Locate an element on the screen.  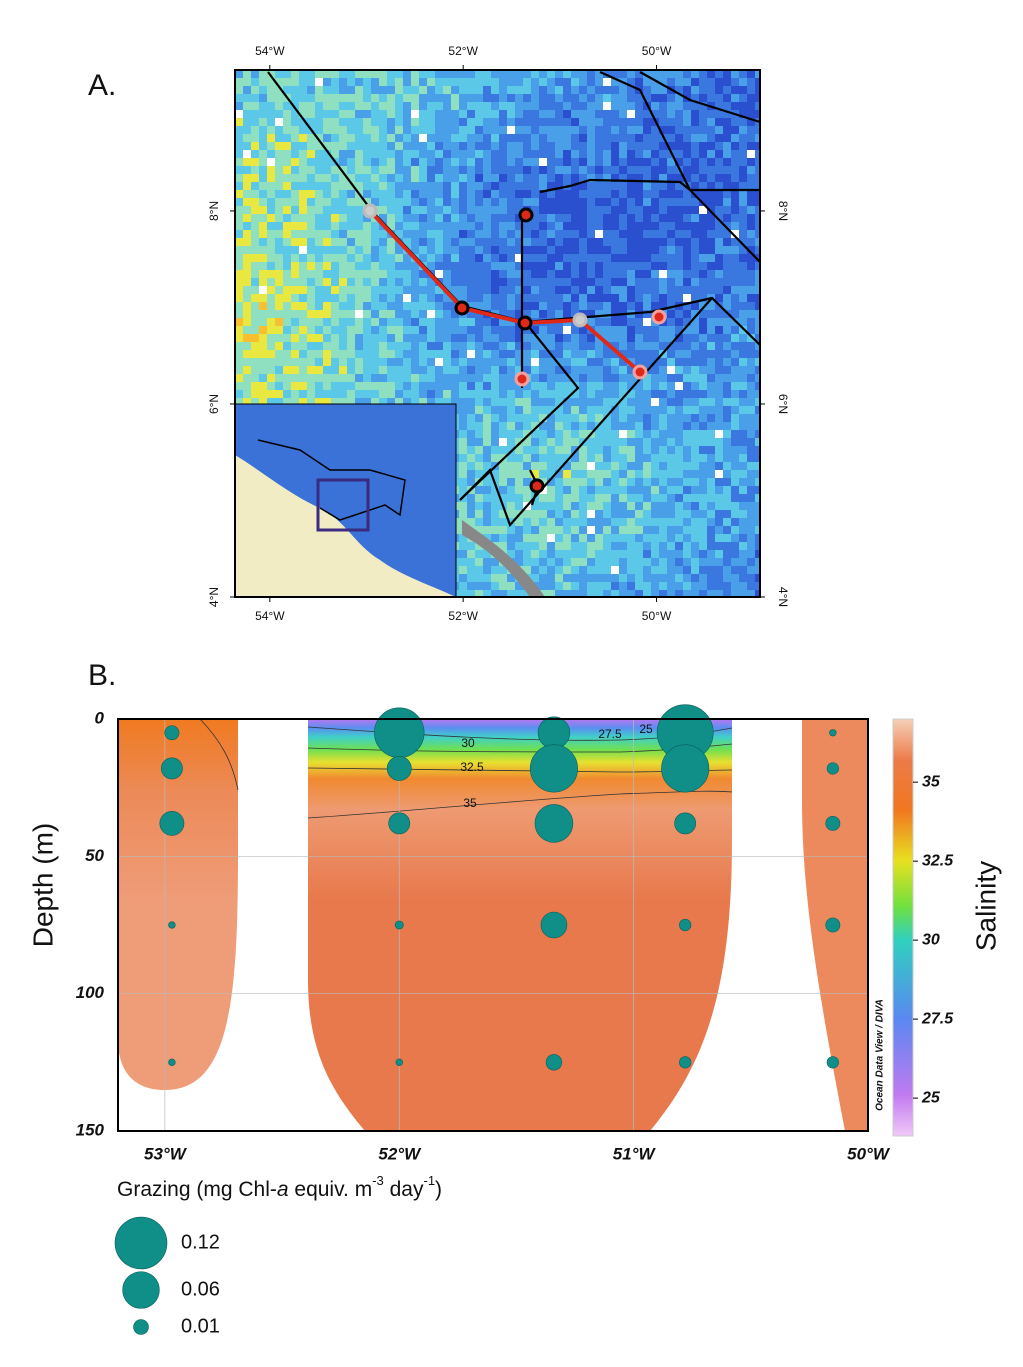
y-tick-label: 50 is located at coordinates (94, 855).